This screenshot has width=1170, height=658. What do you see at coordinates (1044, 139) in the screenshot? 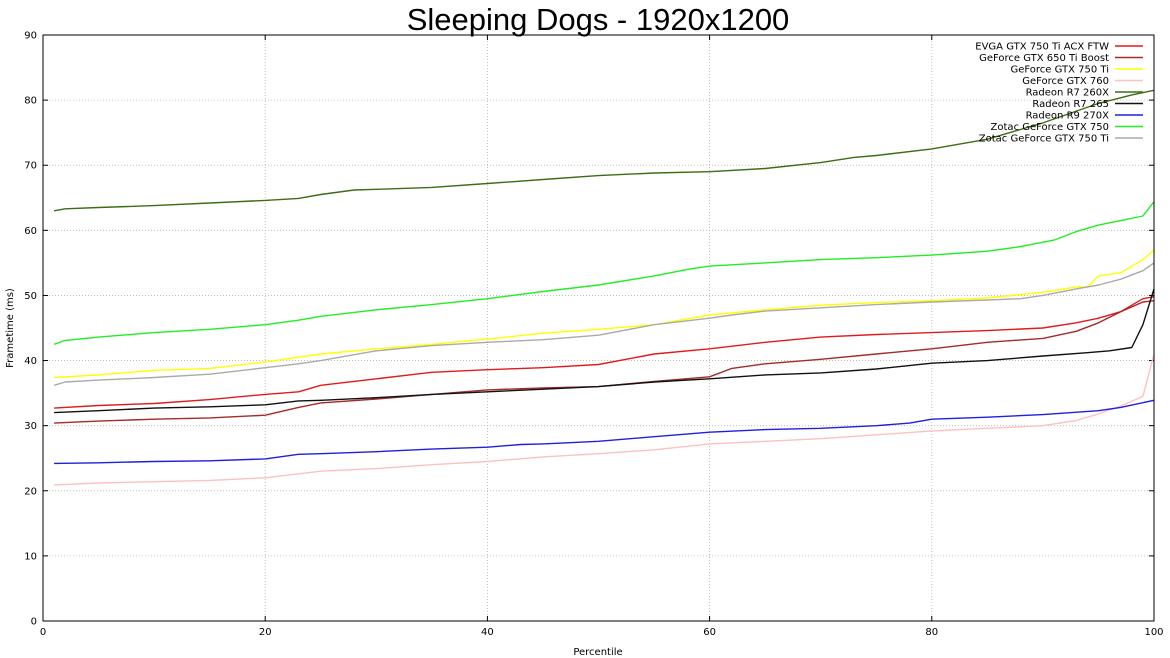
I see `legend-label: Zotac GeForce GTX 750 Ti` at bounding box center [1044, 139].